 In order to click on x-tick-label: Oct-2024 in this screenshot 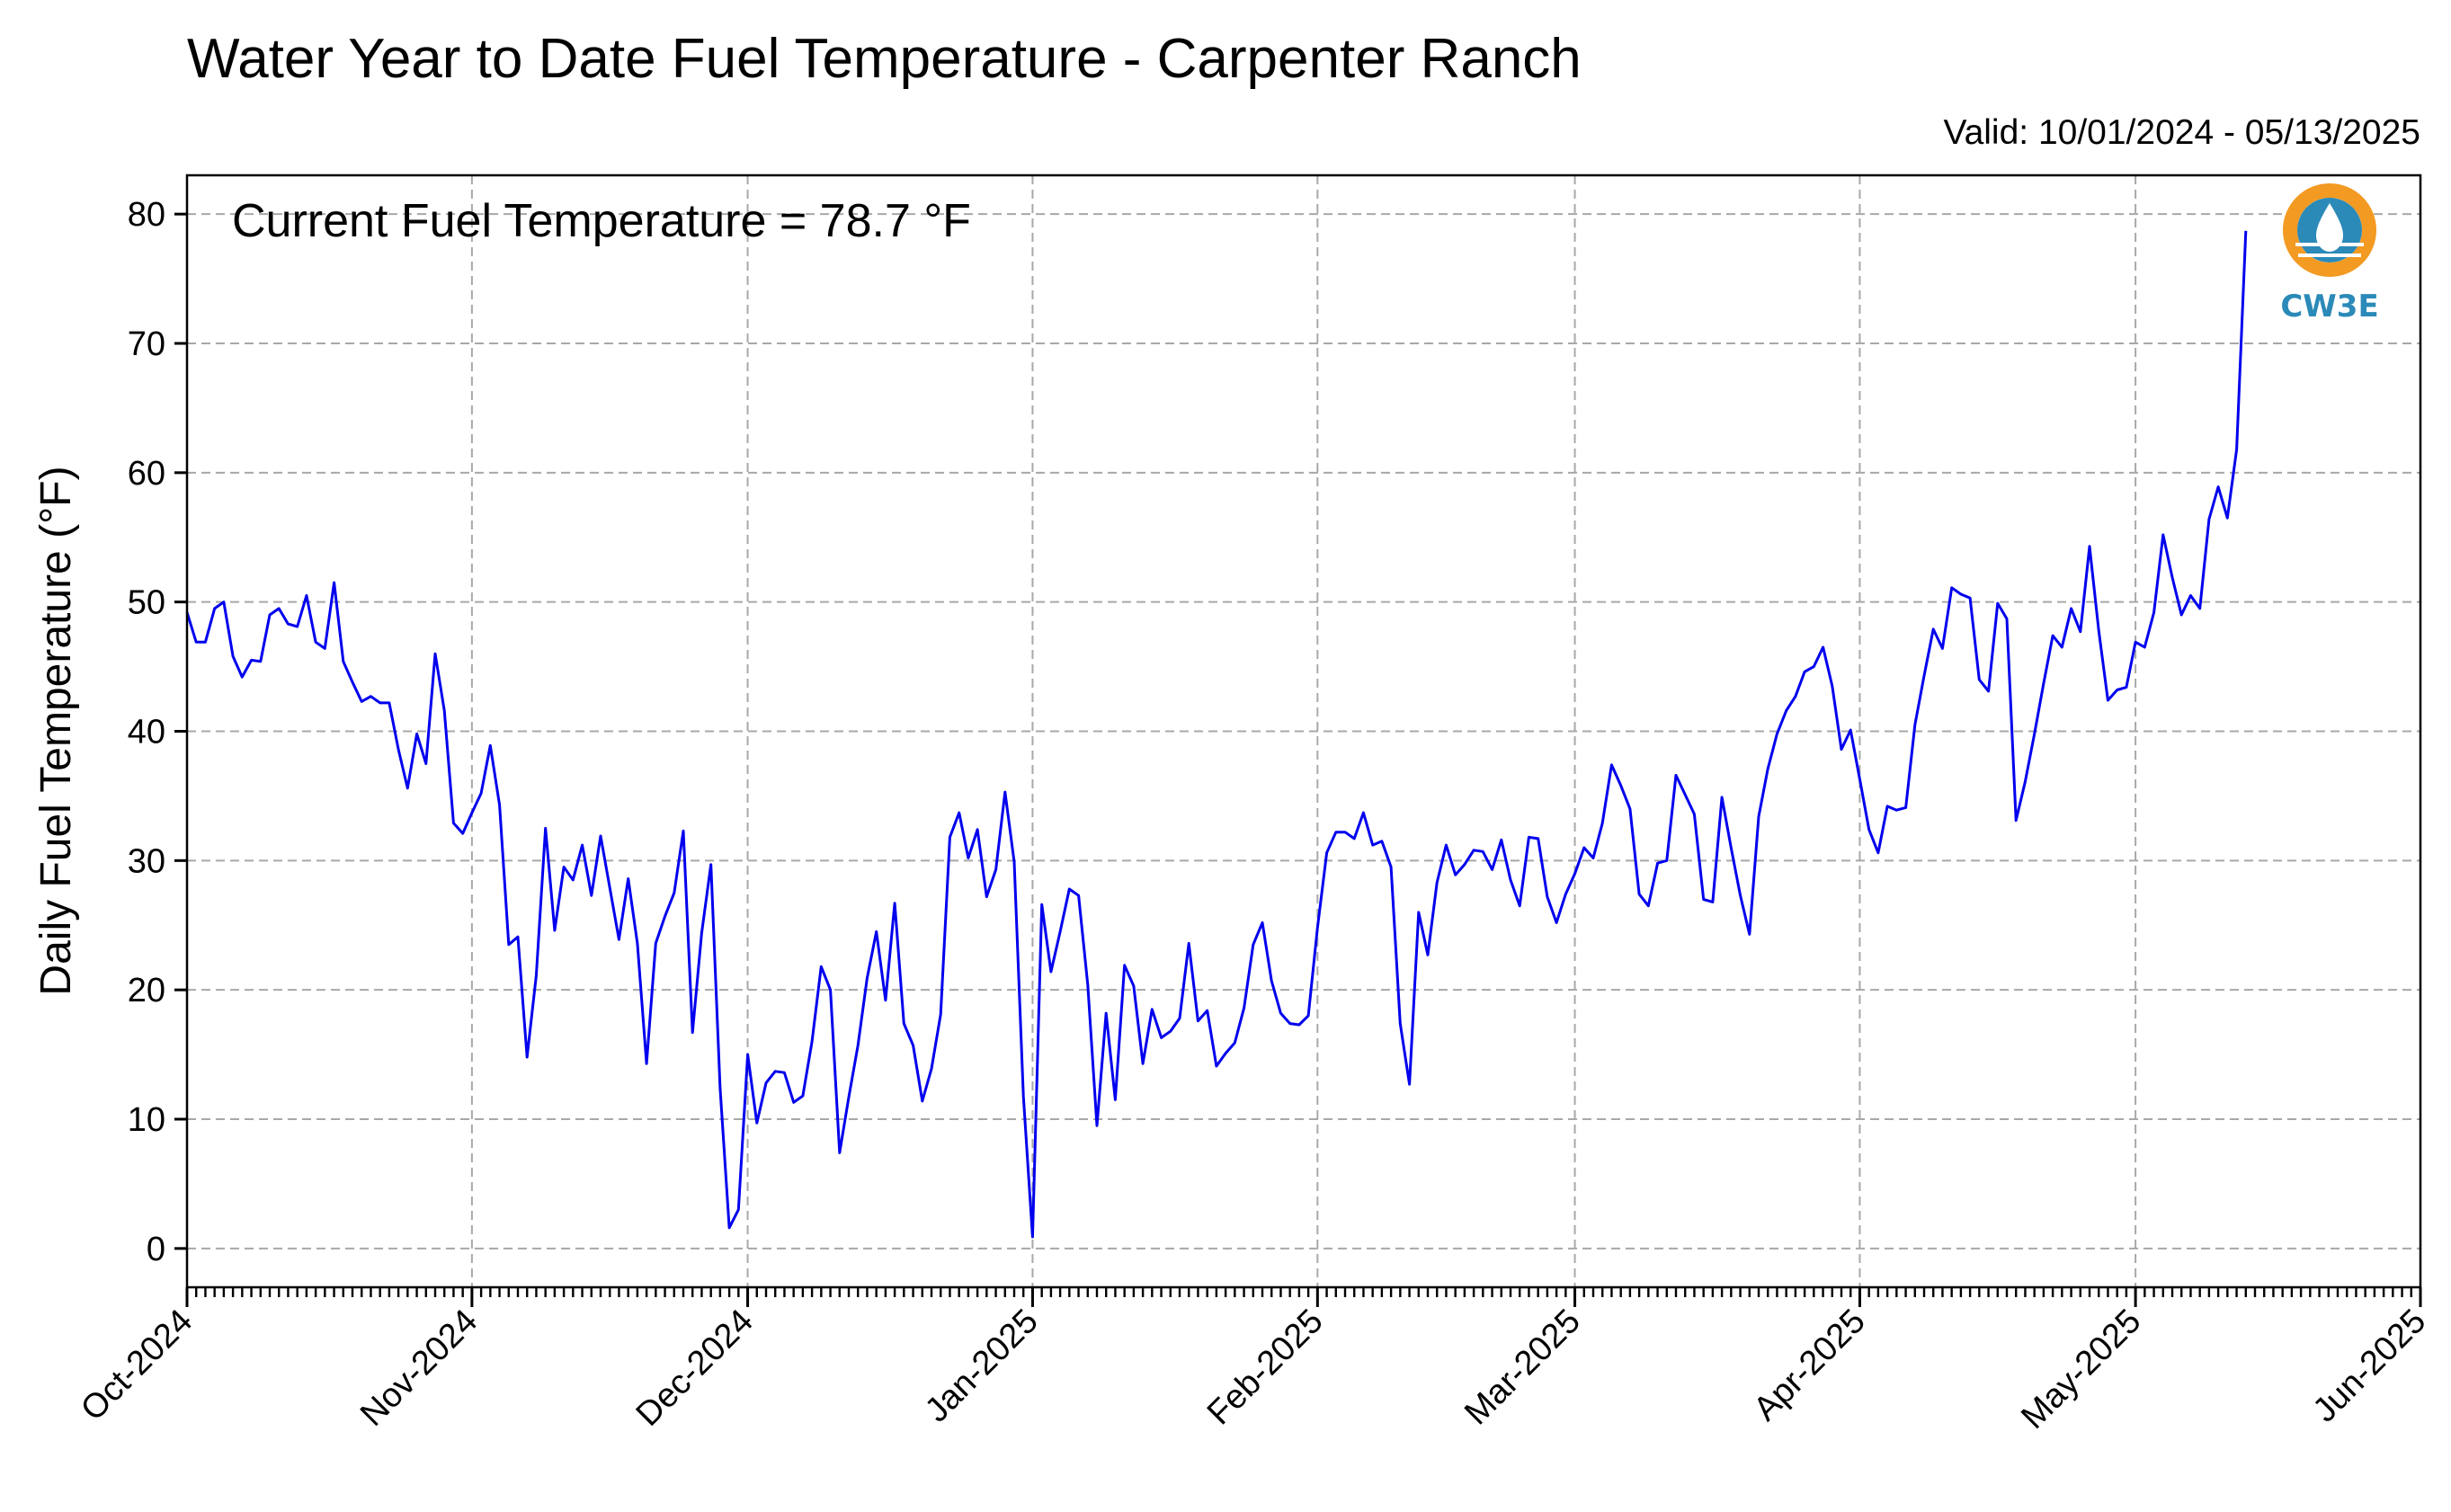, I will do `click(137, 1365)`.